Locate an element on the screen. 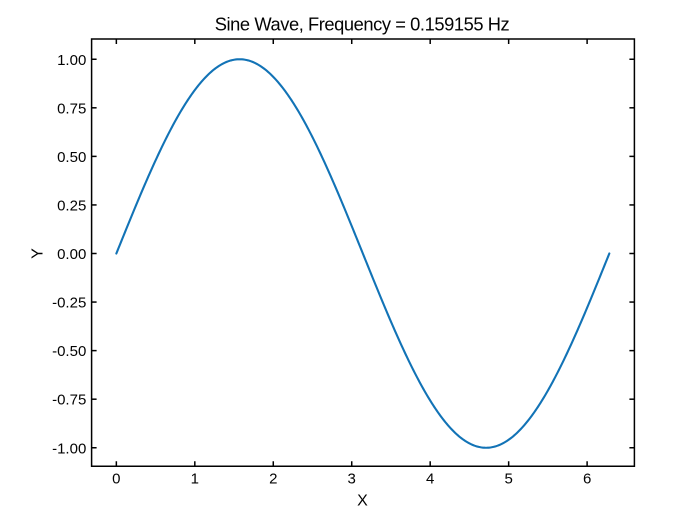  svg-text: 0.00 is located at coordinates (71, 254).